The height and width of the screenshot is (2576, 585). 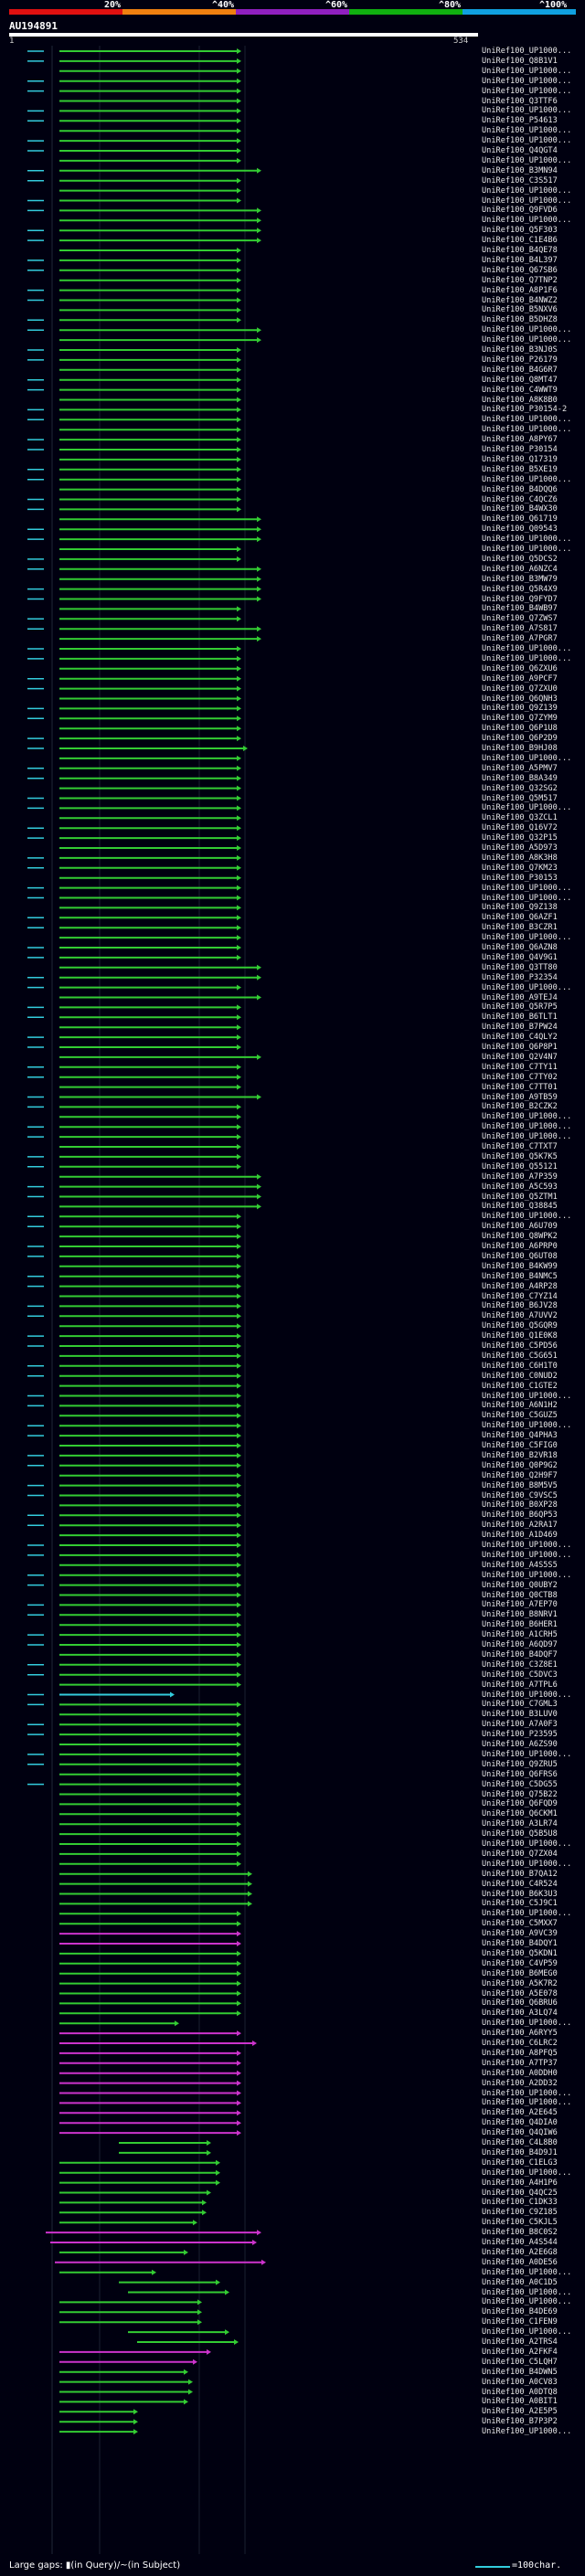 What do you see at coordinates (520, 1705) in the screenshot?
I see `hit-label: UniRef100_C7GML3` at bounding box center [520, 1705].